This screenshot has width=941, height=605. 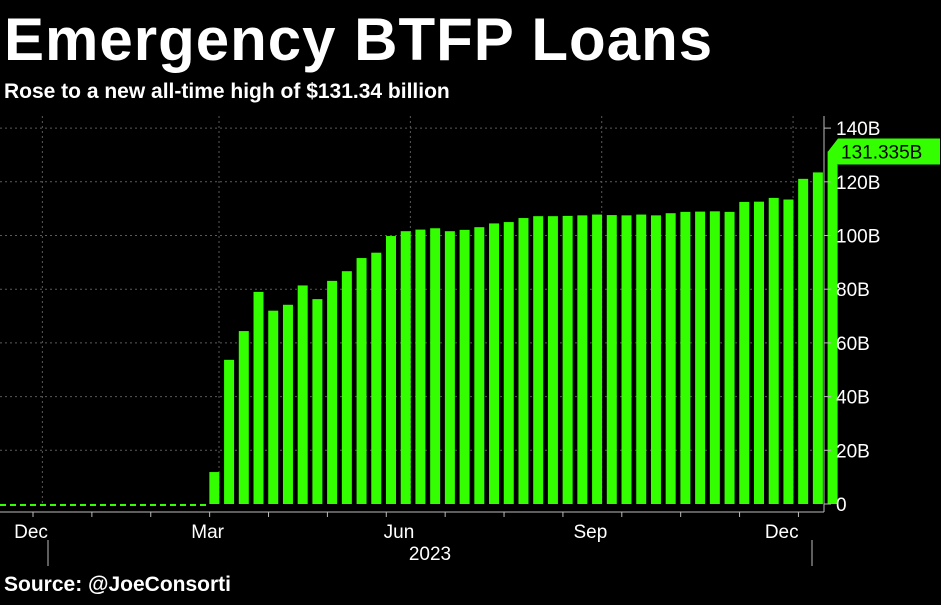 I want to click on y-tick-label: 20B, so click(x=853, y=451).